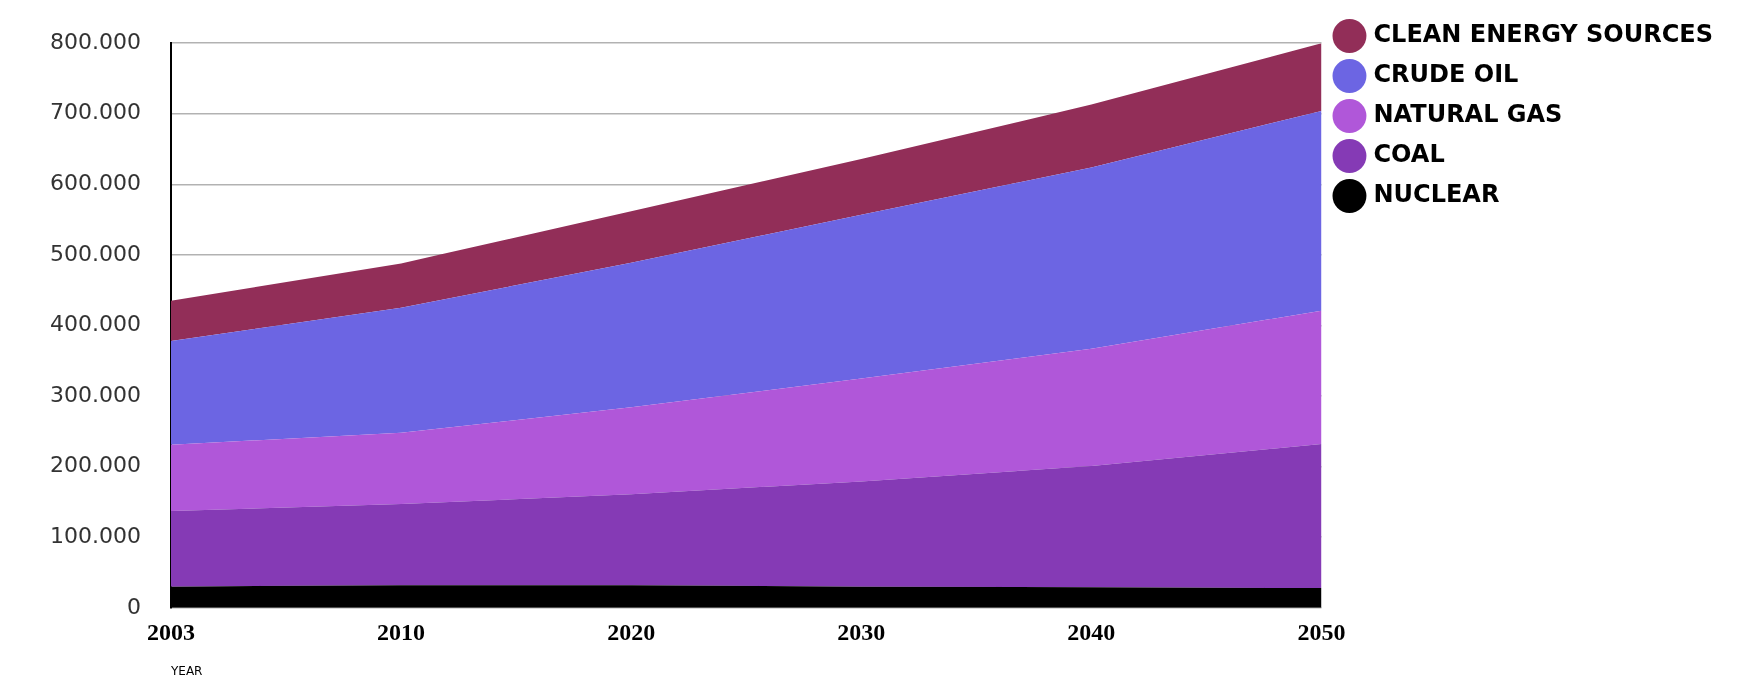 Image resolution: width=1763 pixels, height=687 pixels. What do you see at coordinates (95, 41) in the screenshot?
I see `y-tick-label: 800.000` at bounding box center [95, 41].